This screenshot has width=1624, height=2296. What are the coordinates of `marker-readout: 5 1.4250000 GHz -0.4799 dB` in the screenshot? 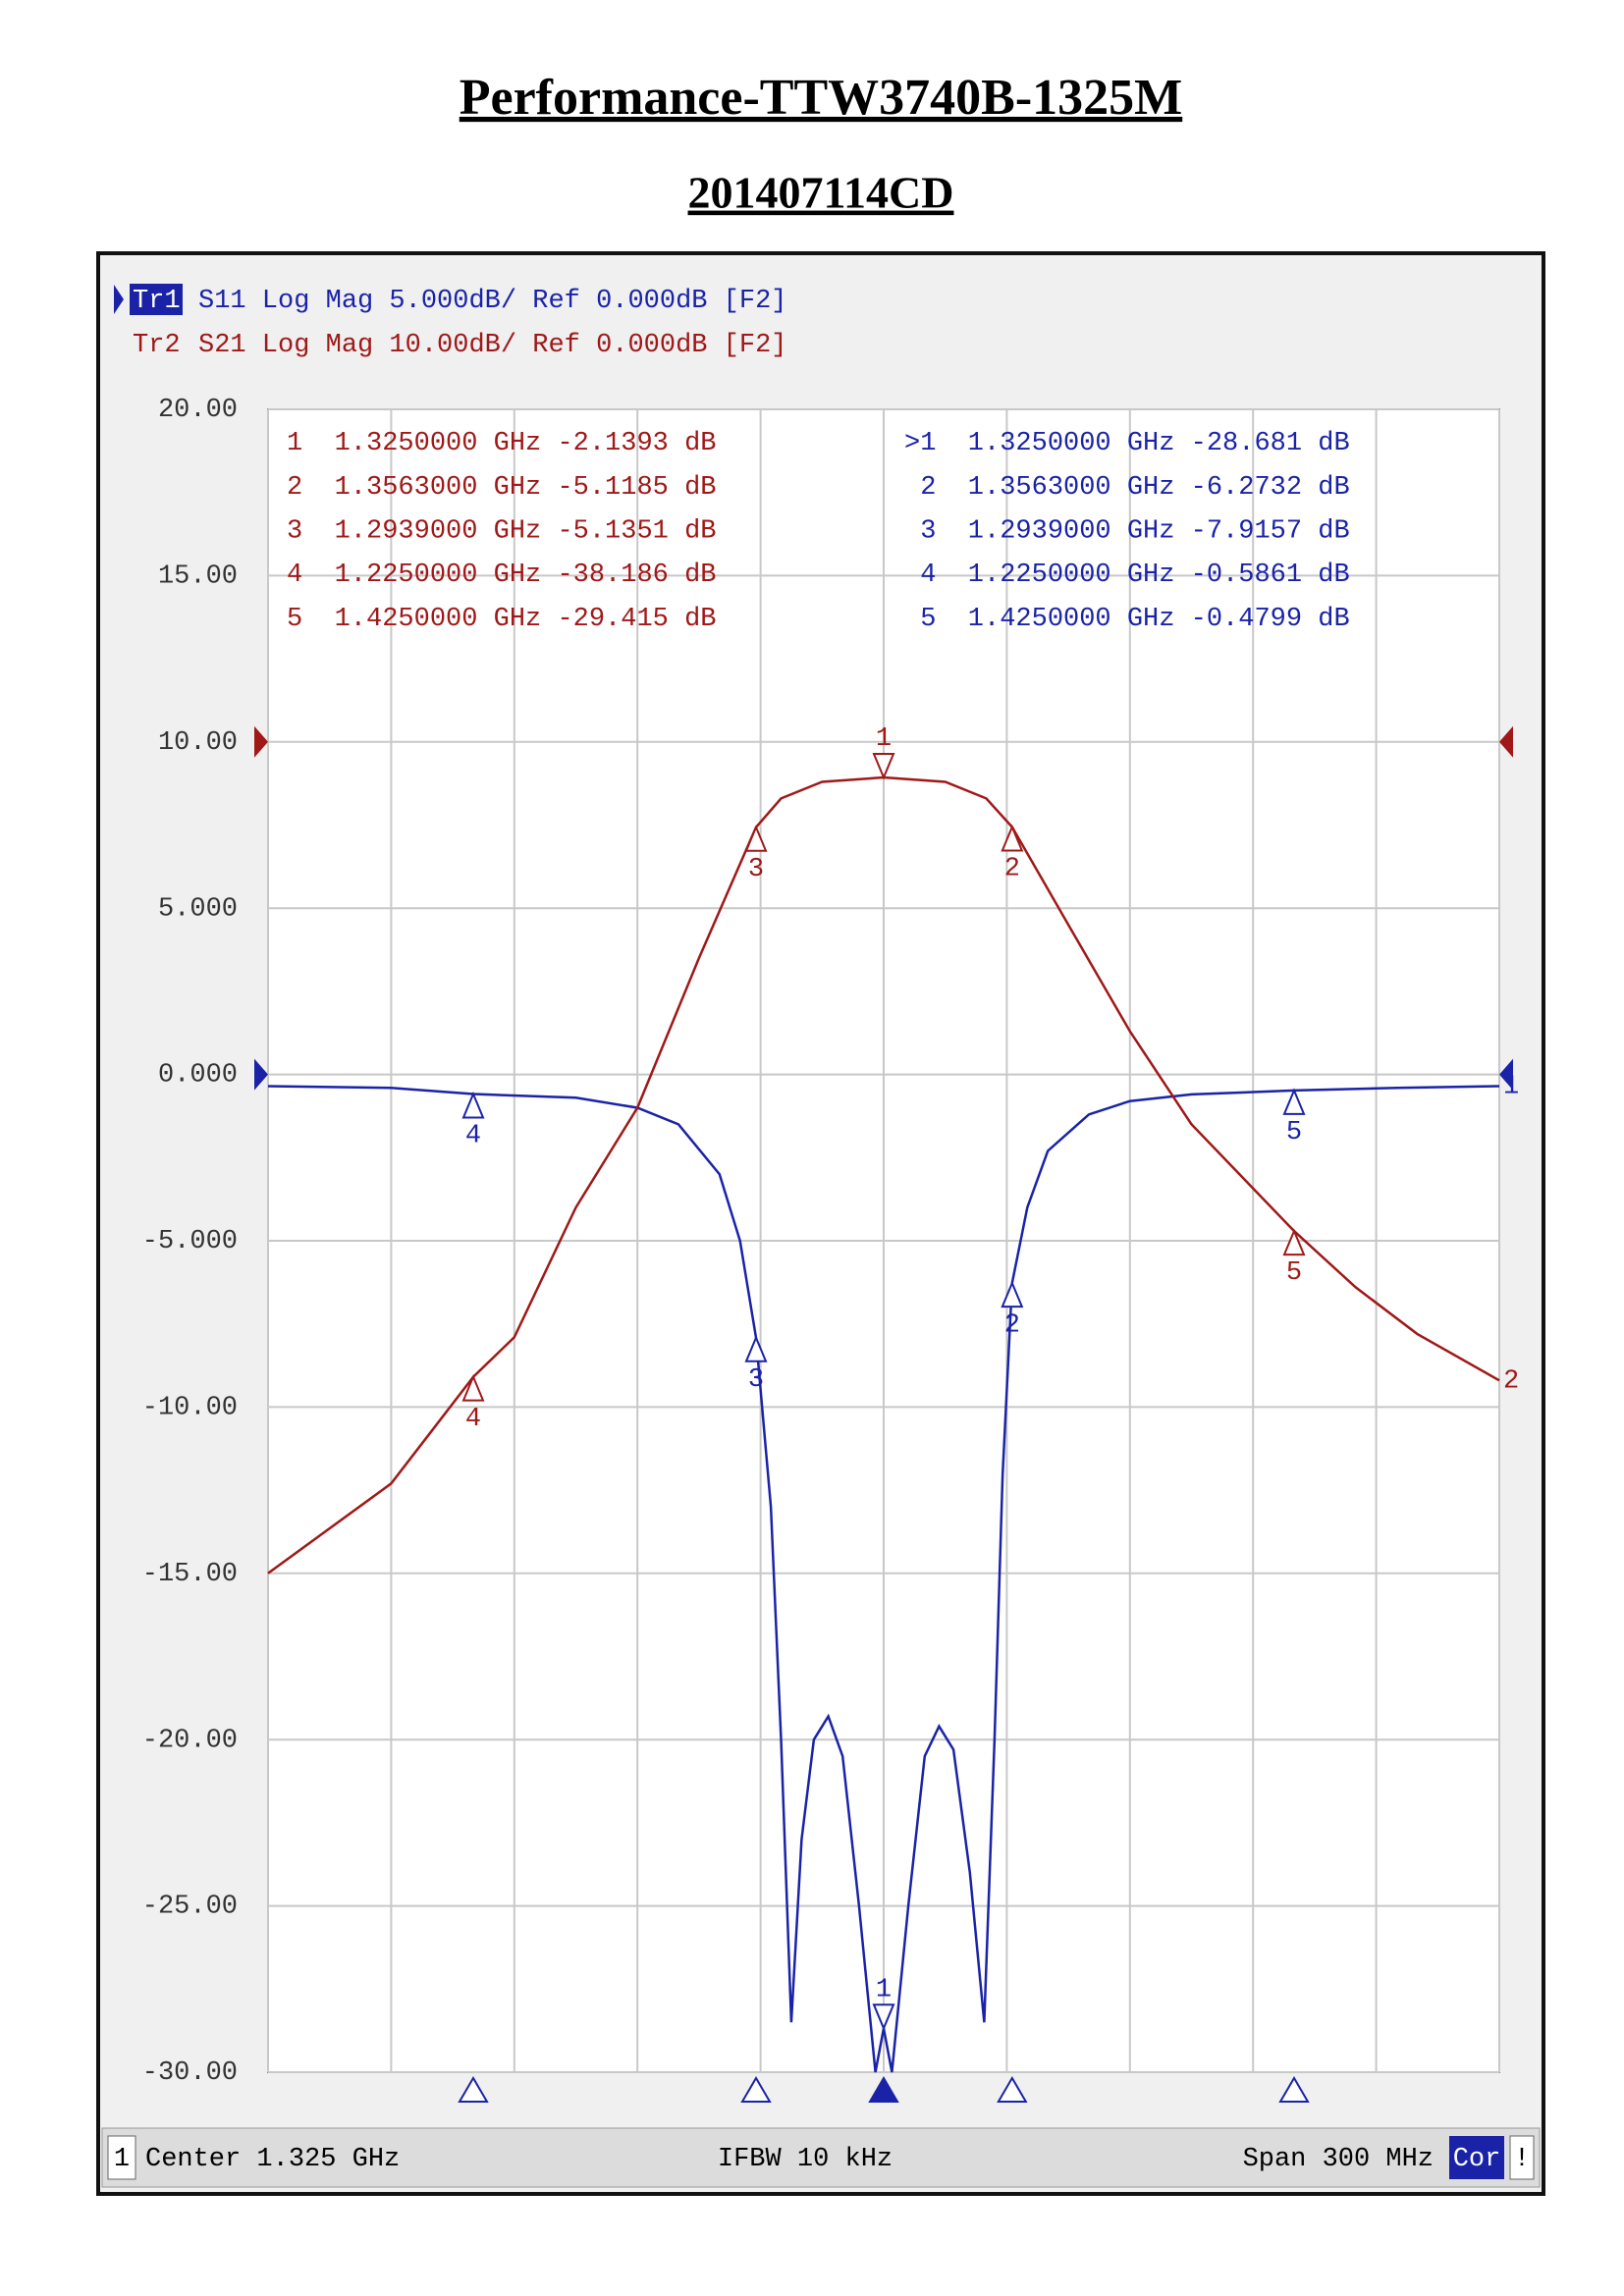 It's located at (1127, 619).